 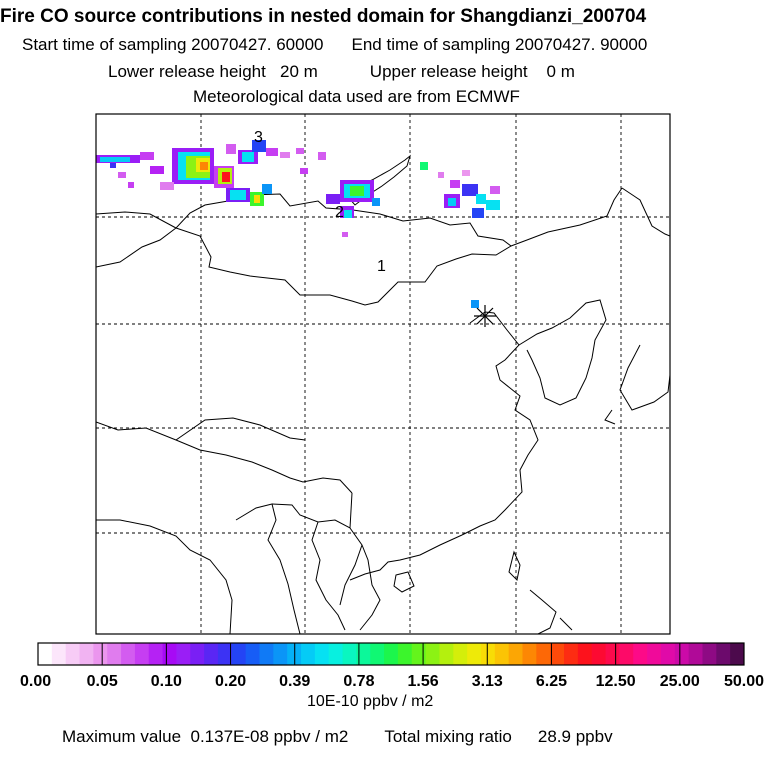 I want to click on lower-release-value: 20 m, so click(x=299, y=71).